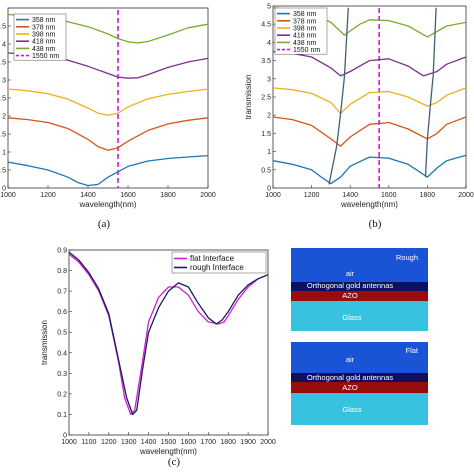 The height and width of the screenshot is (474, 474). Describe the element at coordinates (62, 251) in the screenshot. I see `y-tick-label: 0.9` at that location.